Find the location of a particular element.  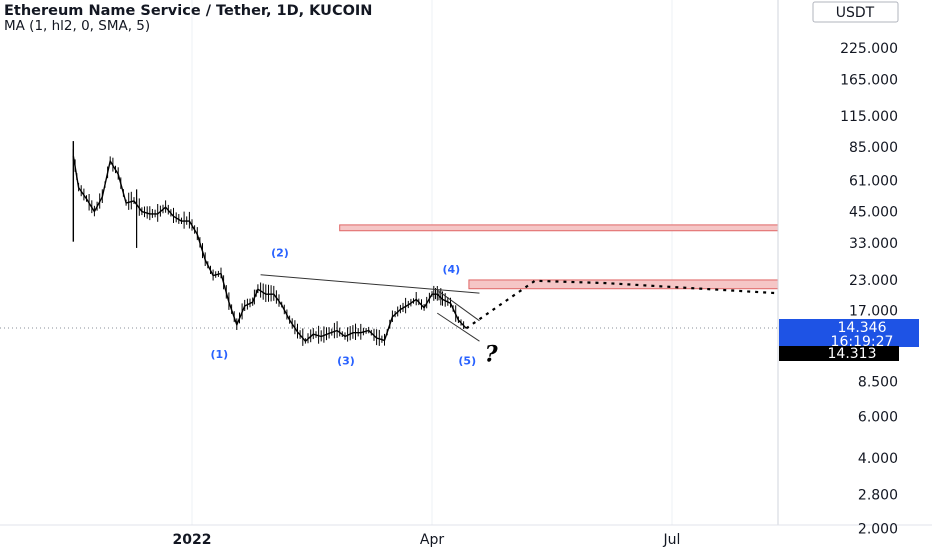

y-tick-label: 165.000 is located at coordinates (869, 80).